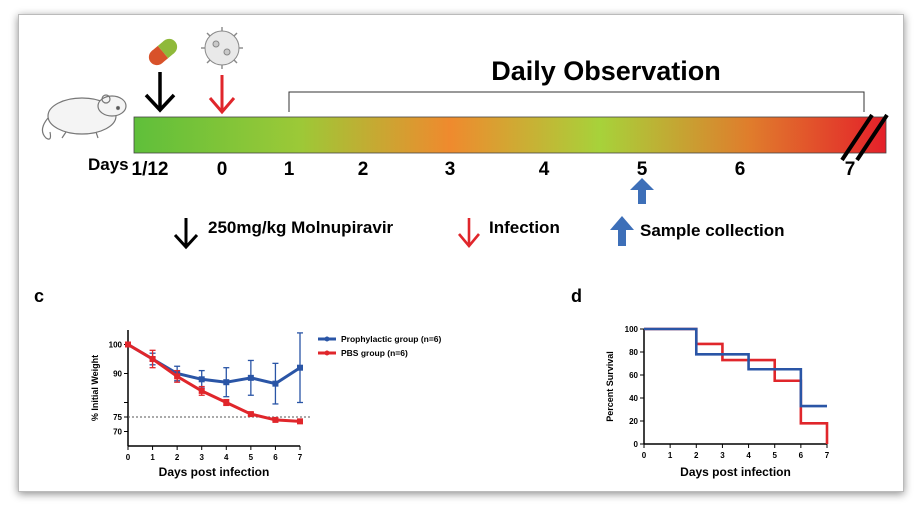  I want to click on break-marks, so click(864, 137).